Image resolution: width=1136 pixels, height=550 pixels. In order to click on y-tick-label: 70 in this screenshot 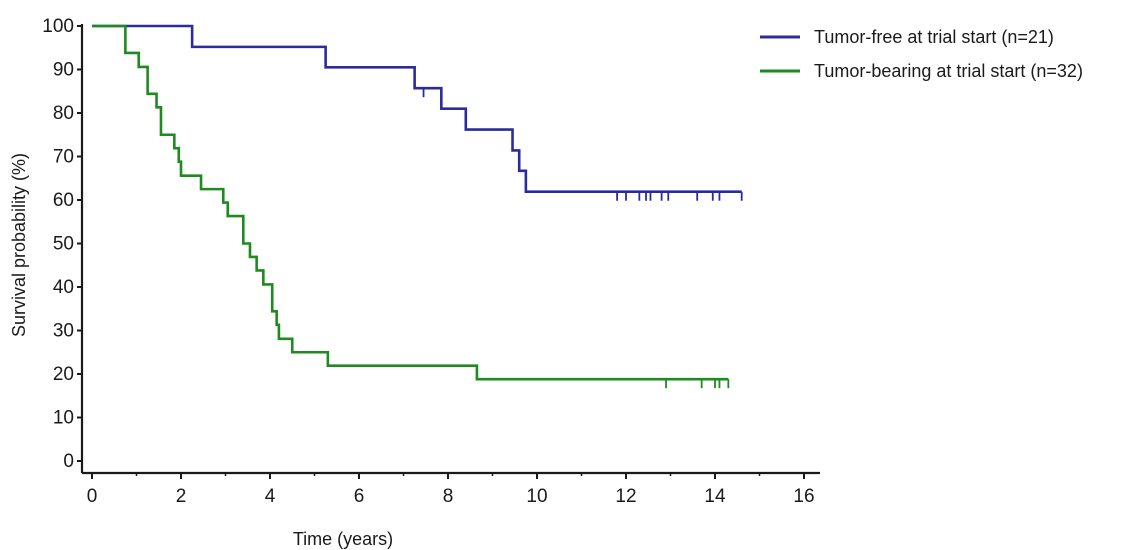, I will do `click(63, 157)`.